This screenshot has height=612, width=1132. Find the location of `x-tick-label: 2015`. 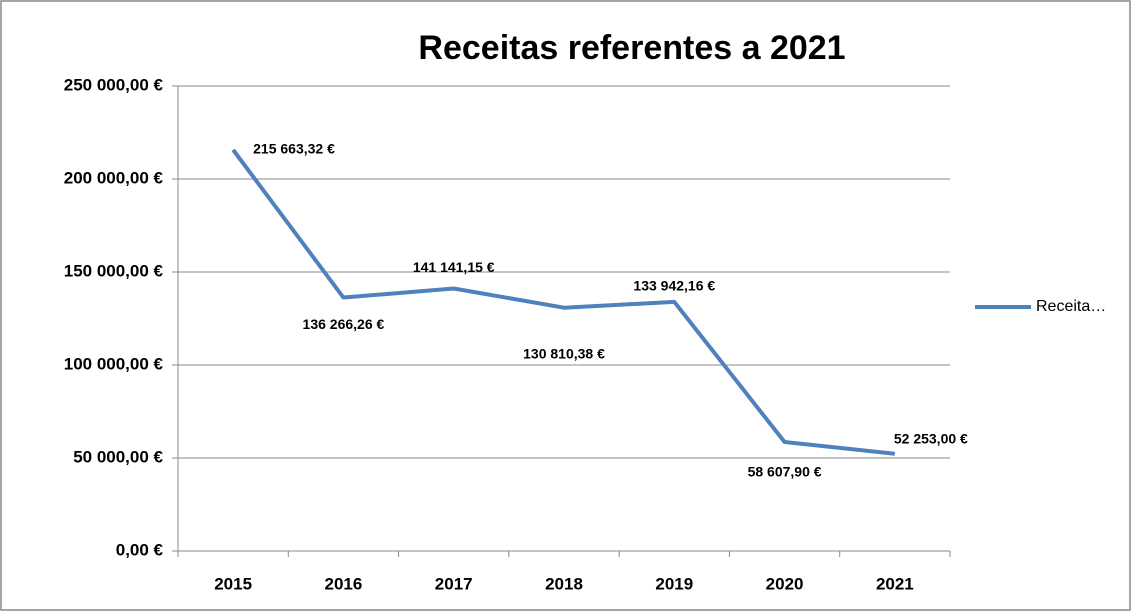

x-tick-label: 2015 is located at coordinates (233, 583).